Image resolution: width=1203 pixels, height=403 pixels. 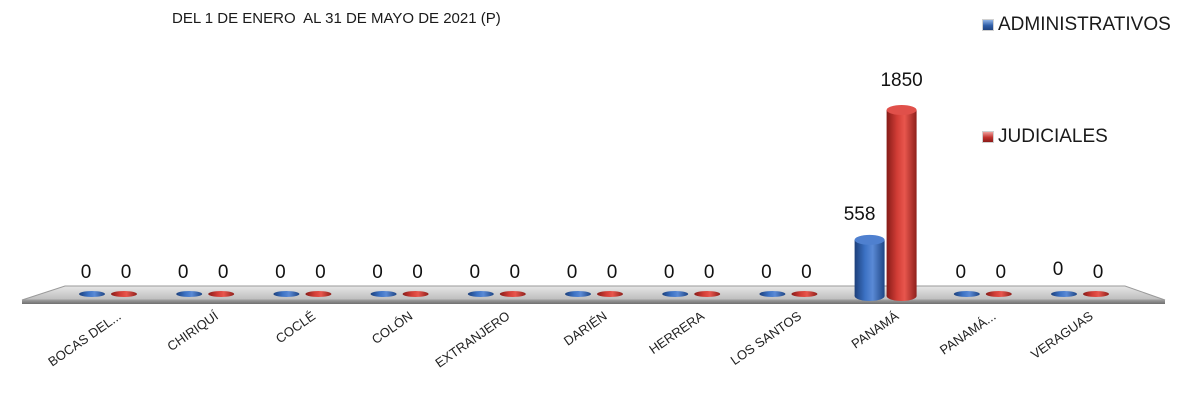 What do you see at coordinates (1001, 272) in the screenshot?
I see `data-label-judiciales-9: 0` at bounding box center [1001, 272].